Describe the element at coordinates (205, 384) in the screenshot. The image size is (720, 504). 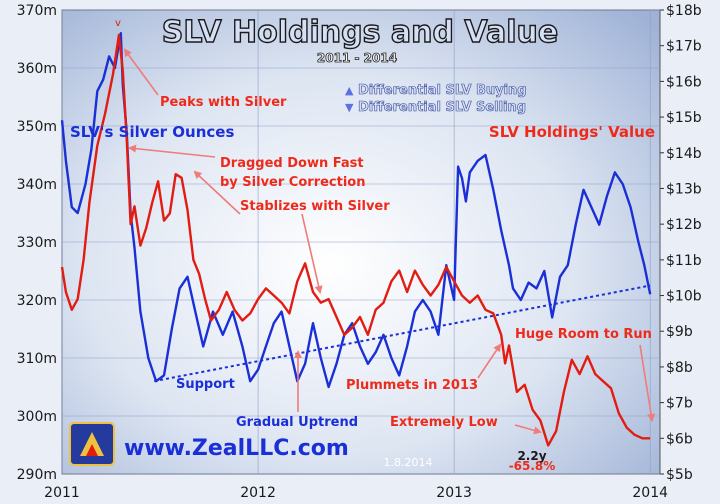
I see `annotation-support: Support` at that location.